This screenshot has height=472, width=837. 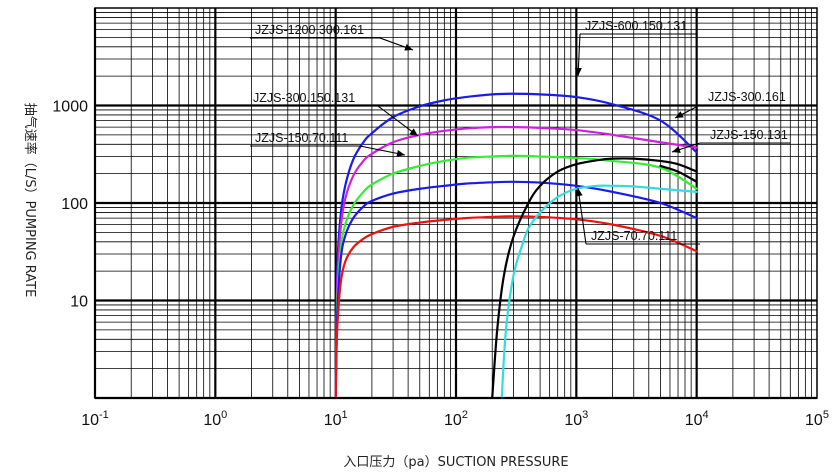 What do you see at coordinates (697, 419) in the screenshot?
I see `x-tick-label: 10⁴` at bounding box center [697, 419].